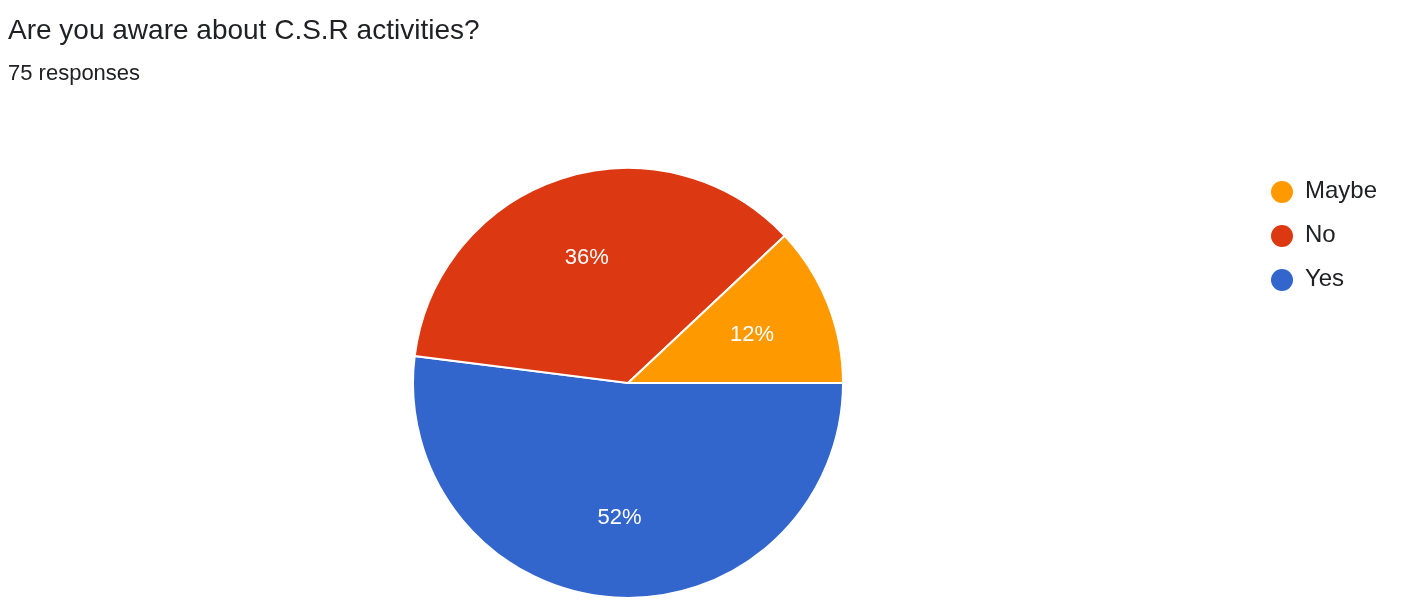  Describe the element at coordinates (751, 334) in the screenshot. I see `data-label: 12%` at that location.